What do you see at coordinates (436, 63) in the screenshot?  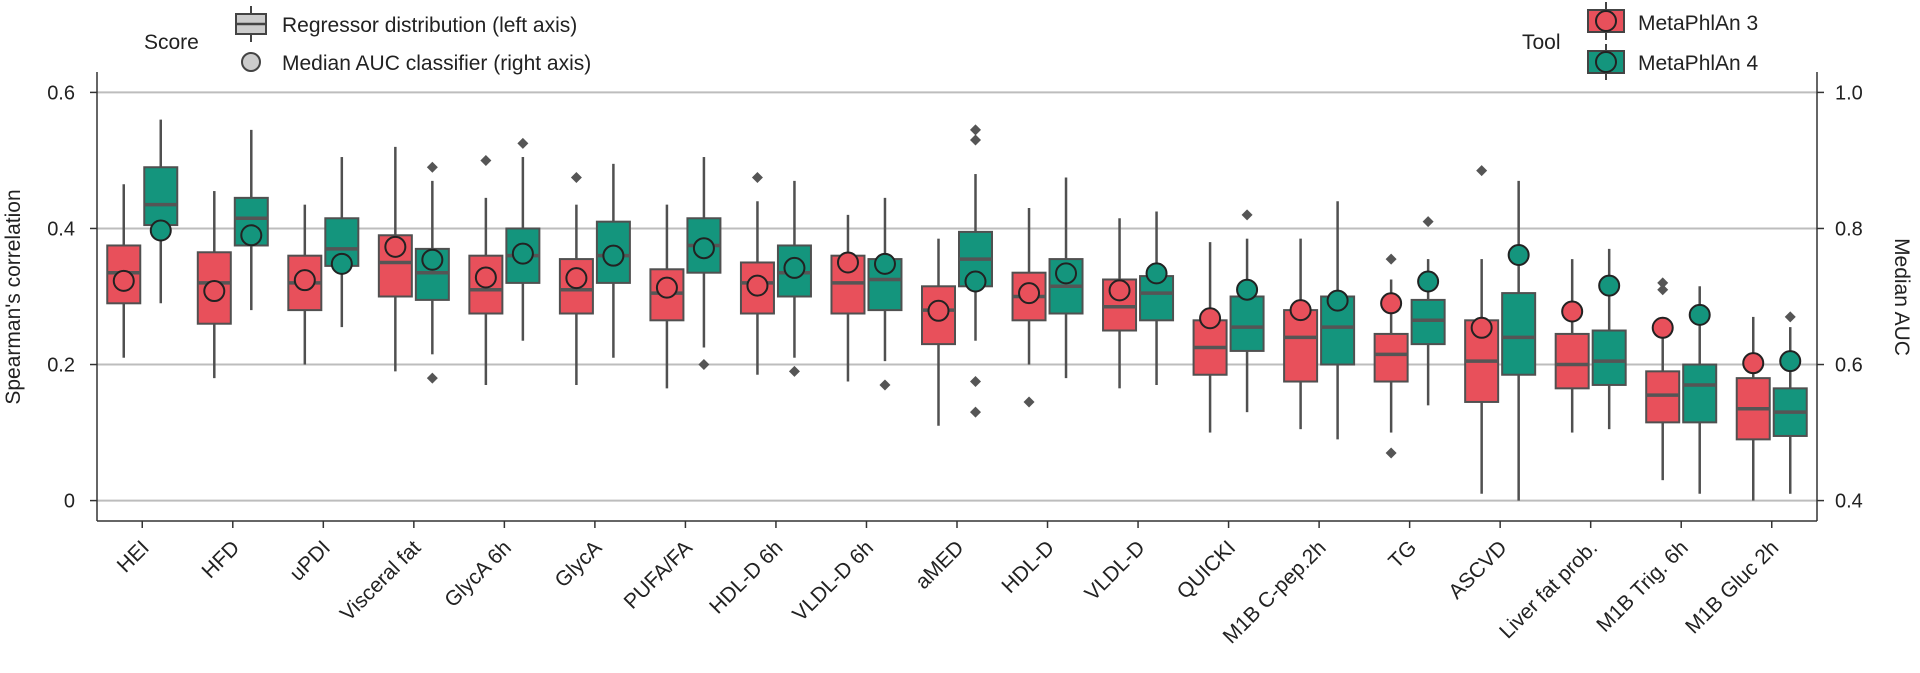 I see `legend-point-label: Median AUC classifier (right axis)` at bounding box center [436, 63].